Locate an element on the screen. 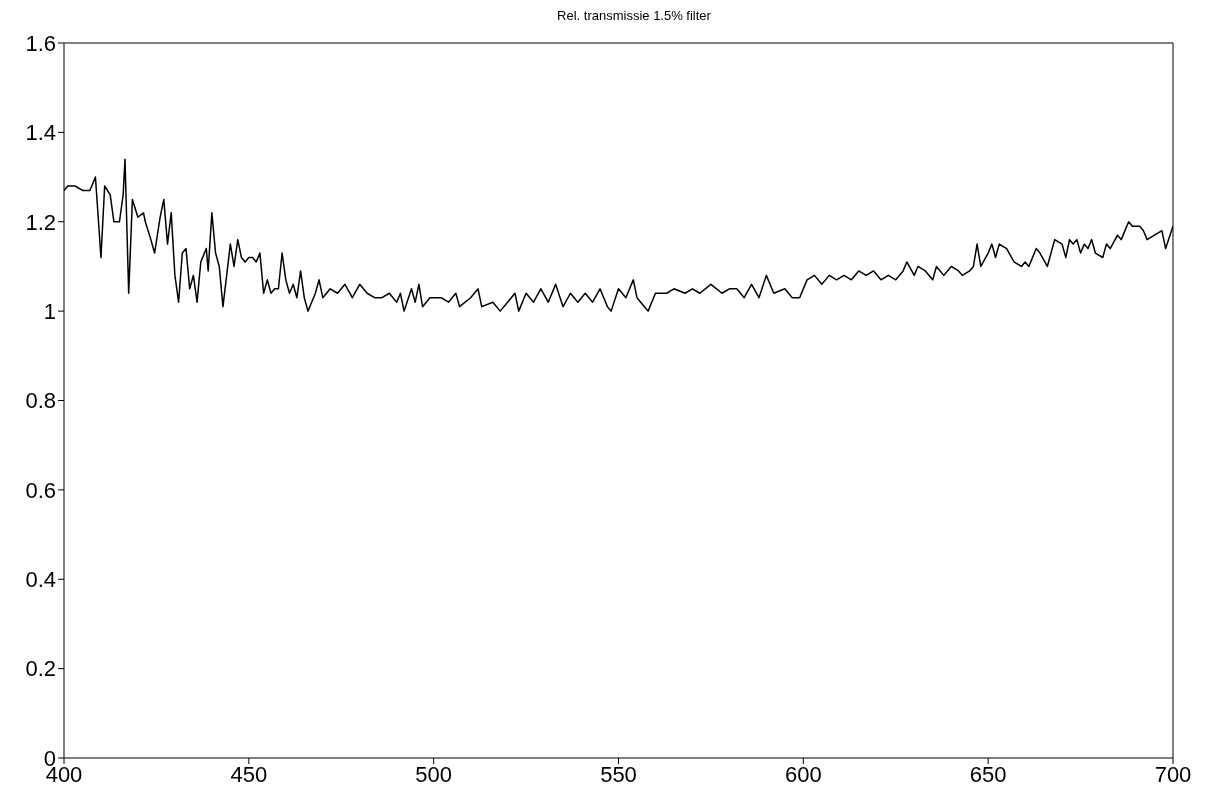 This screenshot has width=1208, height=812. y-tick-label: 0.8 is located at coordinates (40, 401).